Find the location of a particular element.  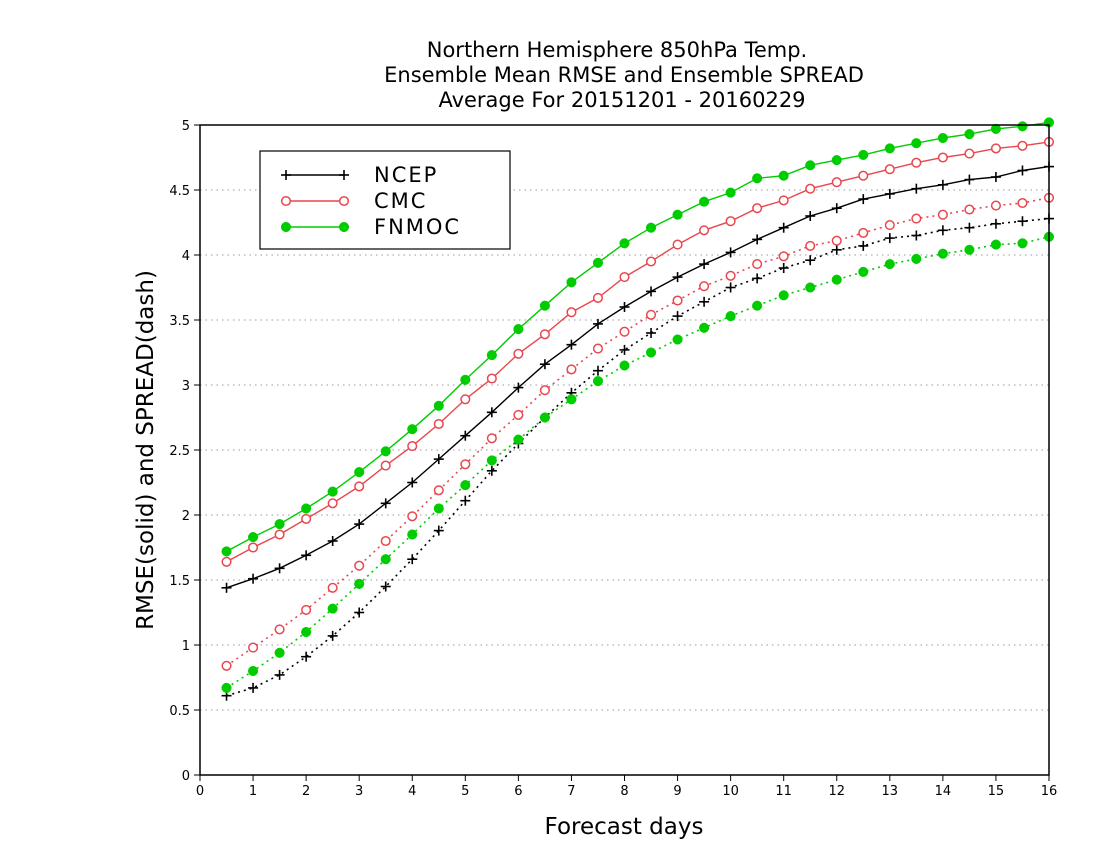

x-tick-label: 3 is located at coordinates (359, 791).